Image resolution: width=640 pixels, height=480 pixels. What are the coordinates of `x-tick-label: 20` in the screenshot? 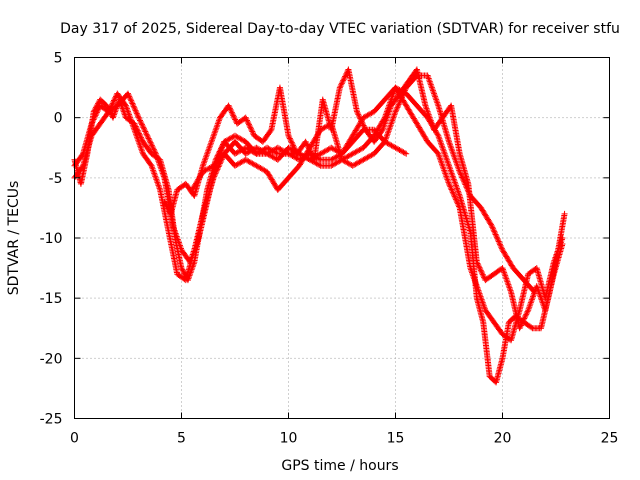 It's located at (503, 439).